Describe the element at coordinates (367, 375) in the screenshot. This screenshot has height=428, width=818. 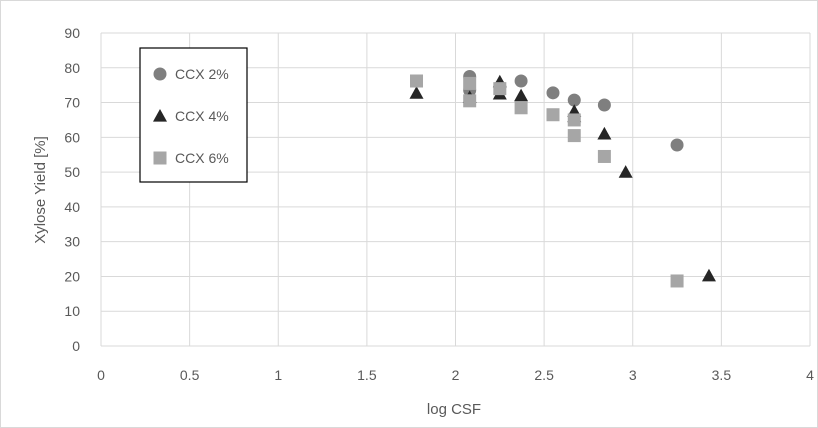
I see `x-tick-label: 1.5` at that location.